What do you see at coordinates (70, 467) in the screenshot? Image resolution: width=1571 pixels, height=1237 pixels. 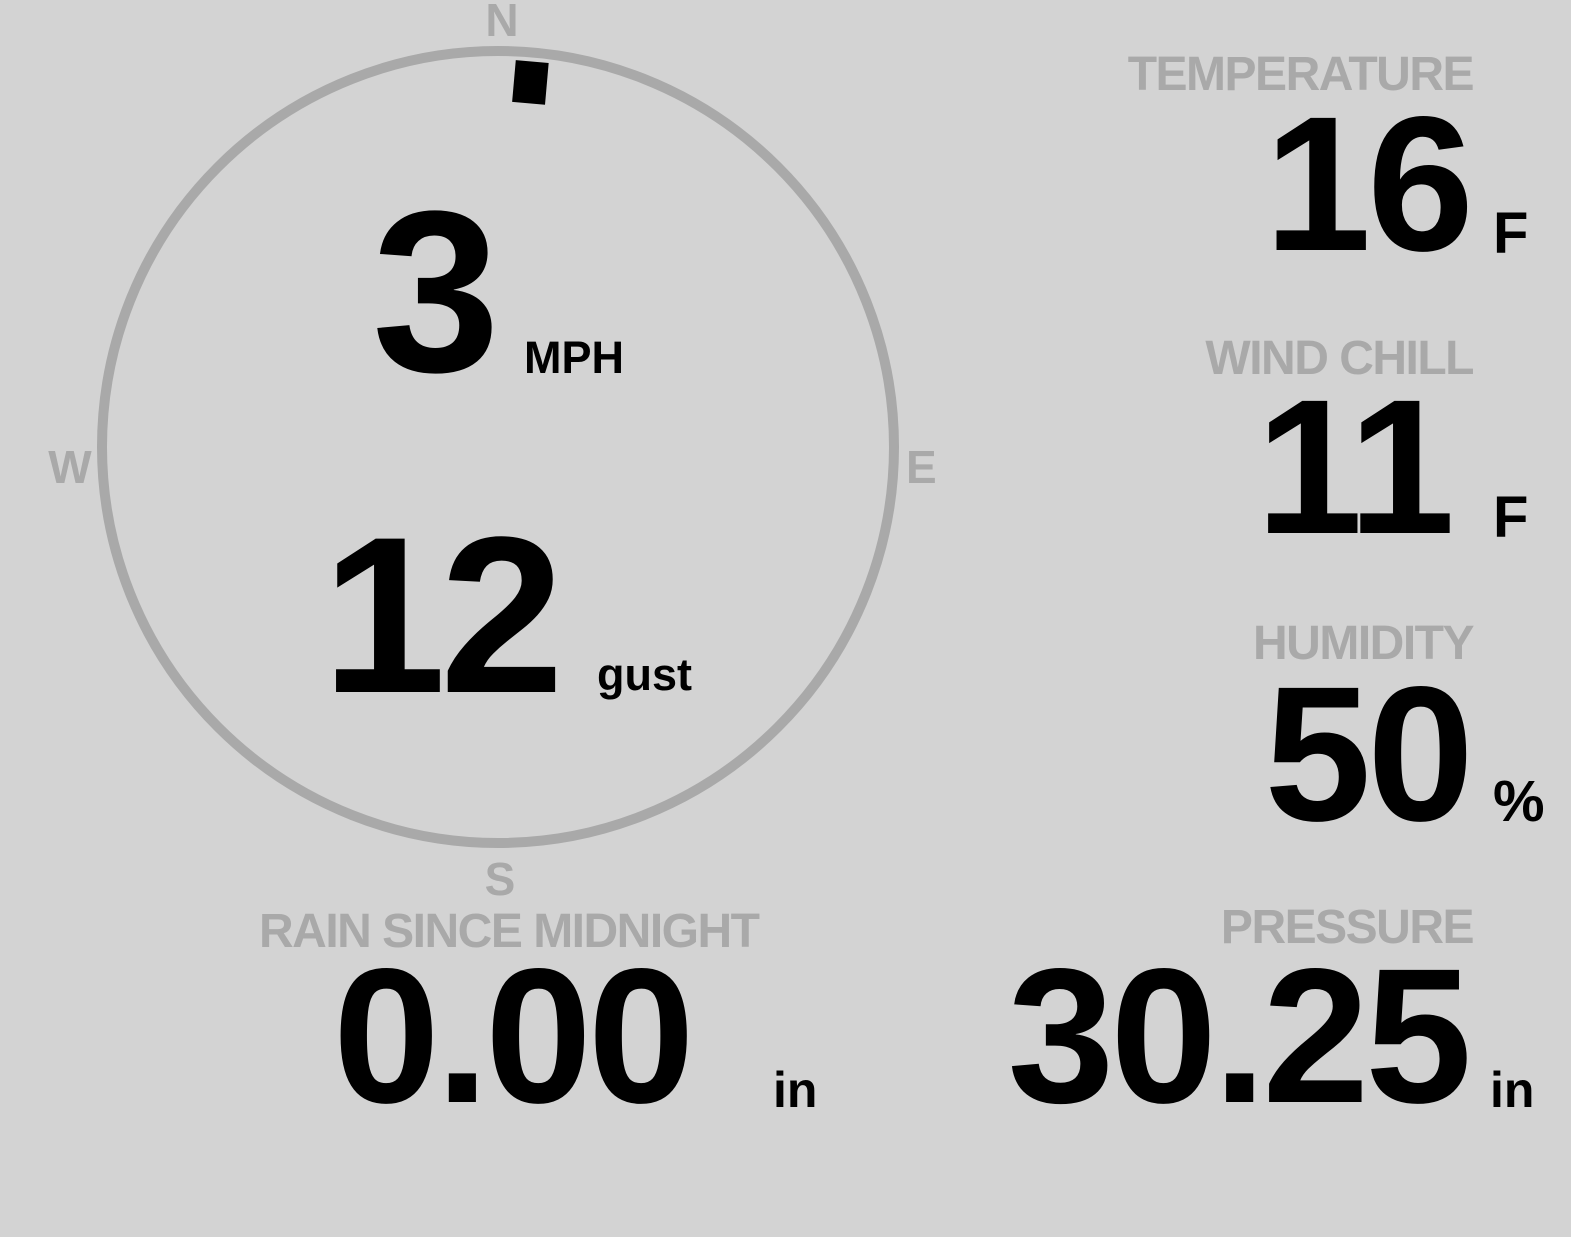 I see `compass-west: W` at bounding box center [70, 467].